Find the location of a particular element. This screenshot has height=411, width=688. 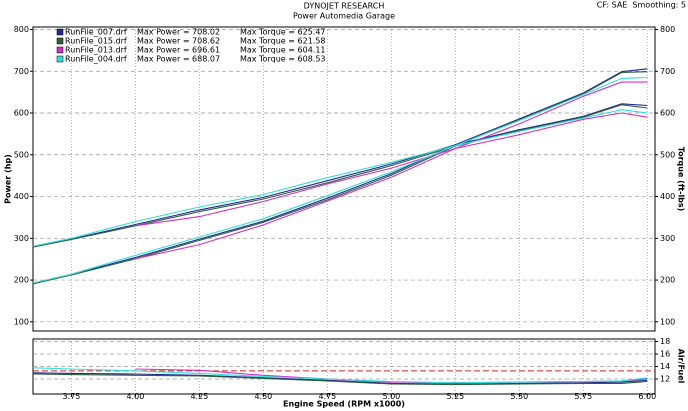

legend-name: RunFile_015.drf is located at coordinates (96, 41).